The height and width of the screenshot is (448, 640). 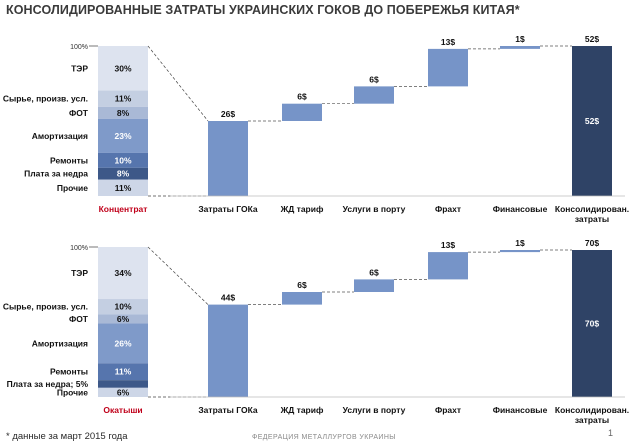 I want to click on p2-total-inner-label: 70$, so click(x=592, y=324).